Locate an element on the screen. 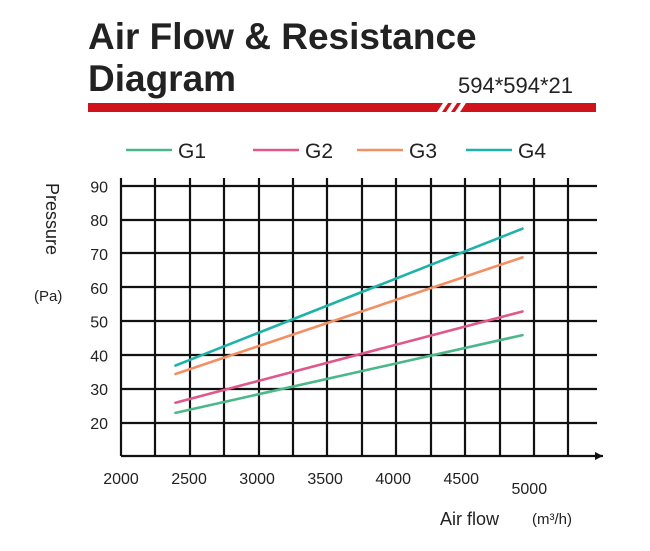 This screenshot has width=650, height=551. axes is located at coordinates (362, 456).